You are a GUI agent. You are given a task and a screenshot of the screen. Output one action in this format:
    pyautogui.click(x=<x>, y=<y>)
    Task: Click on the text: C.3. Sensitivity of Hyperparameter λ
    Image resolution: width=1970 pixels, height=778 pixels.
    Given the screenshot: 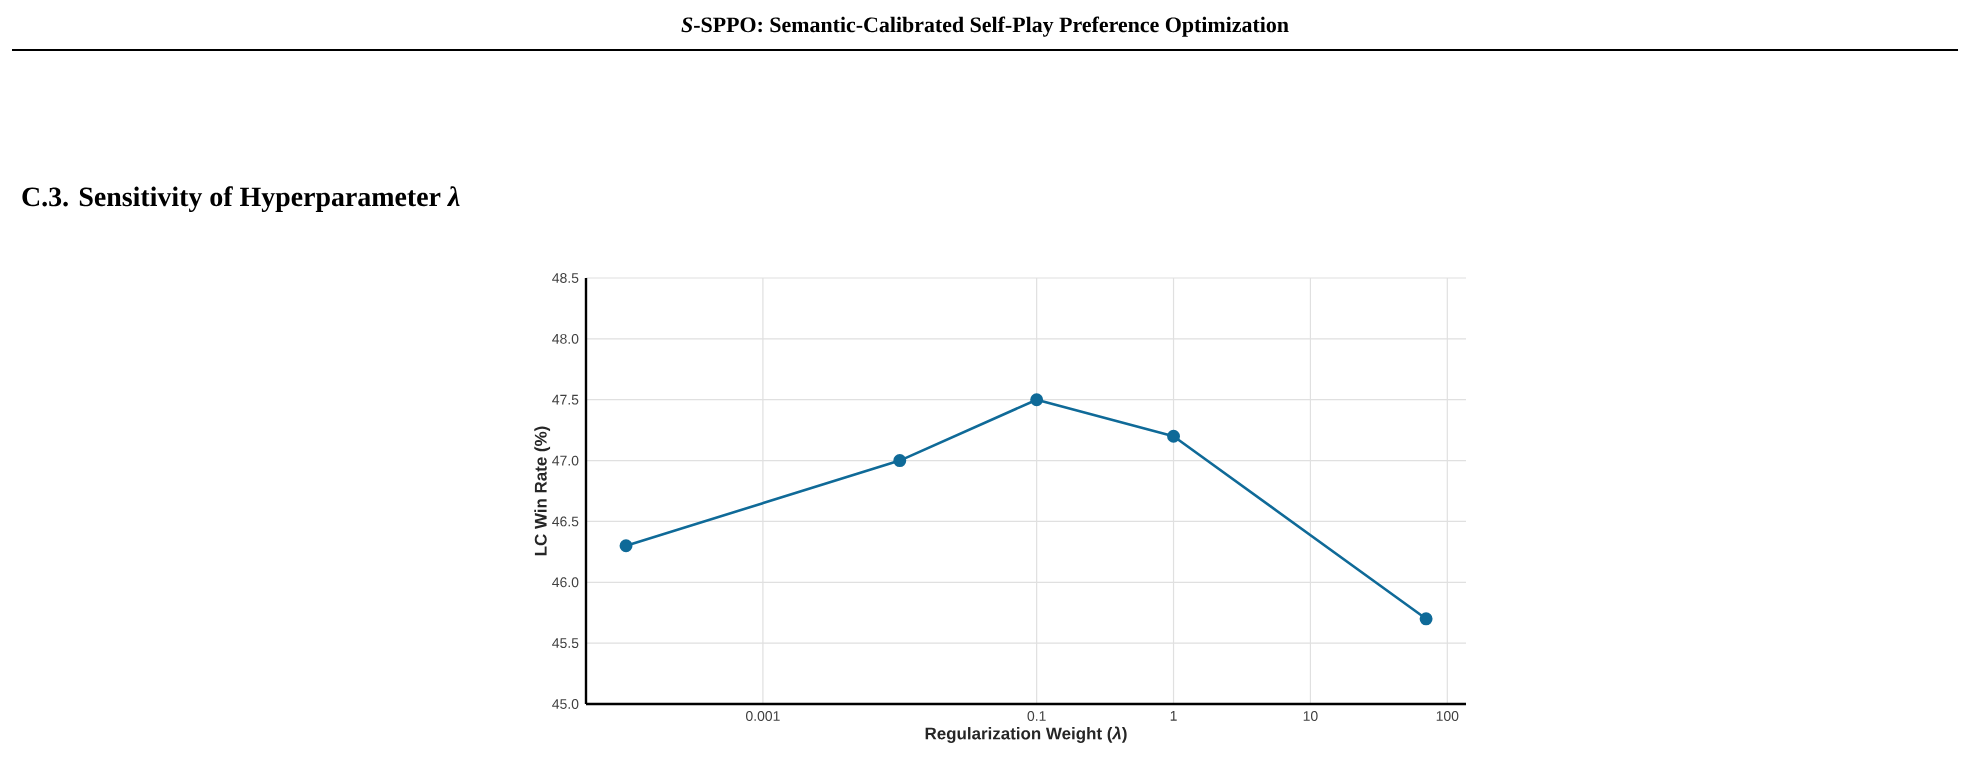 What is the action you would take?
    pyautogui.click(x=241, y=199)
    